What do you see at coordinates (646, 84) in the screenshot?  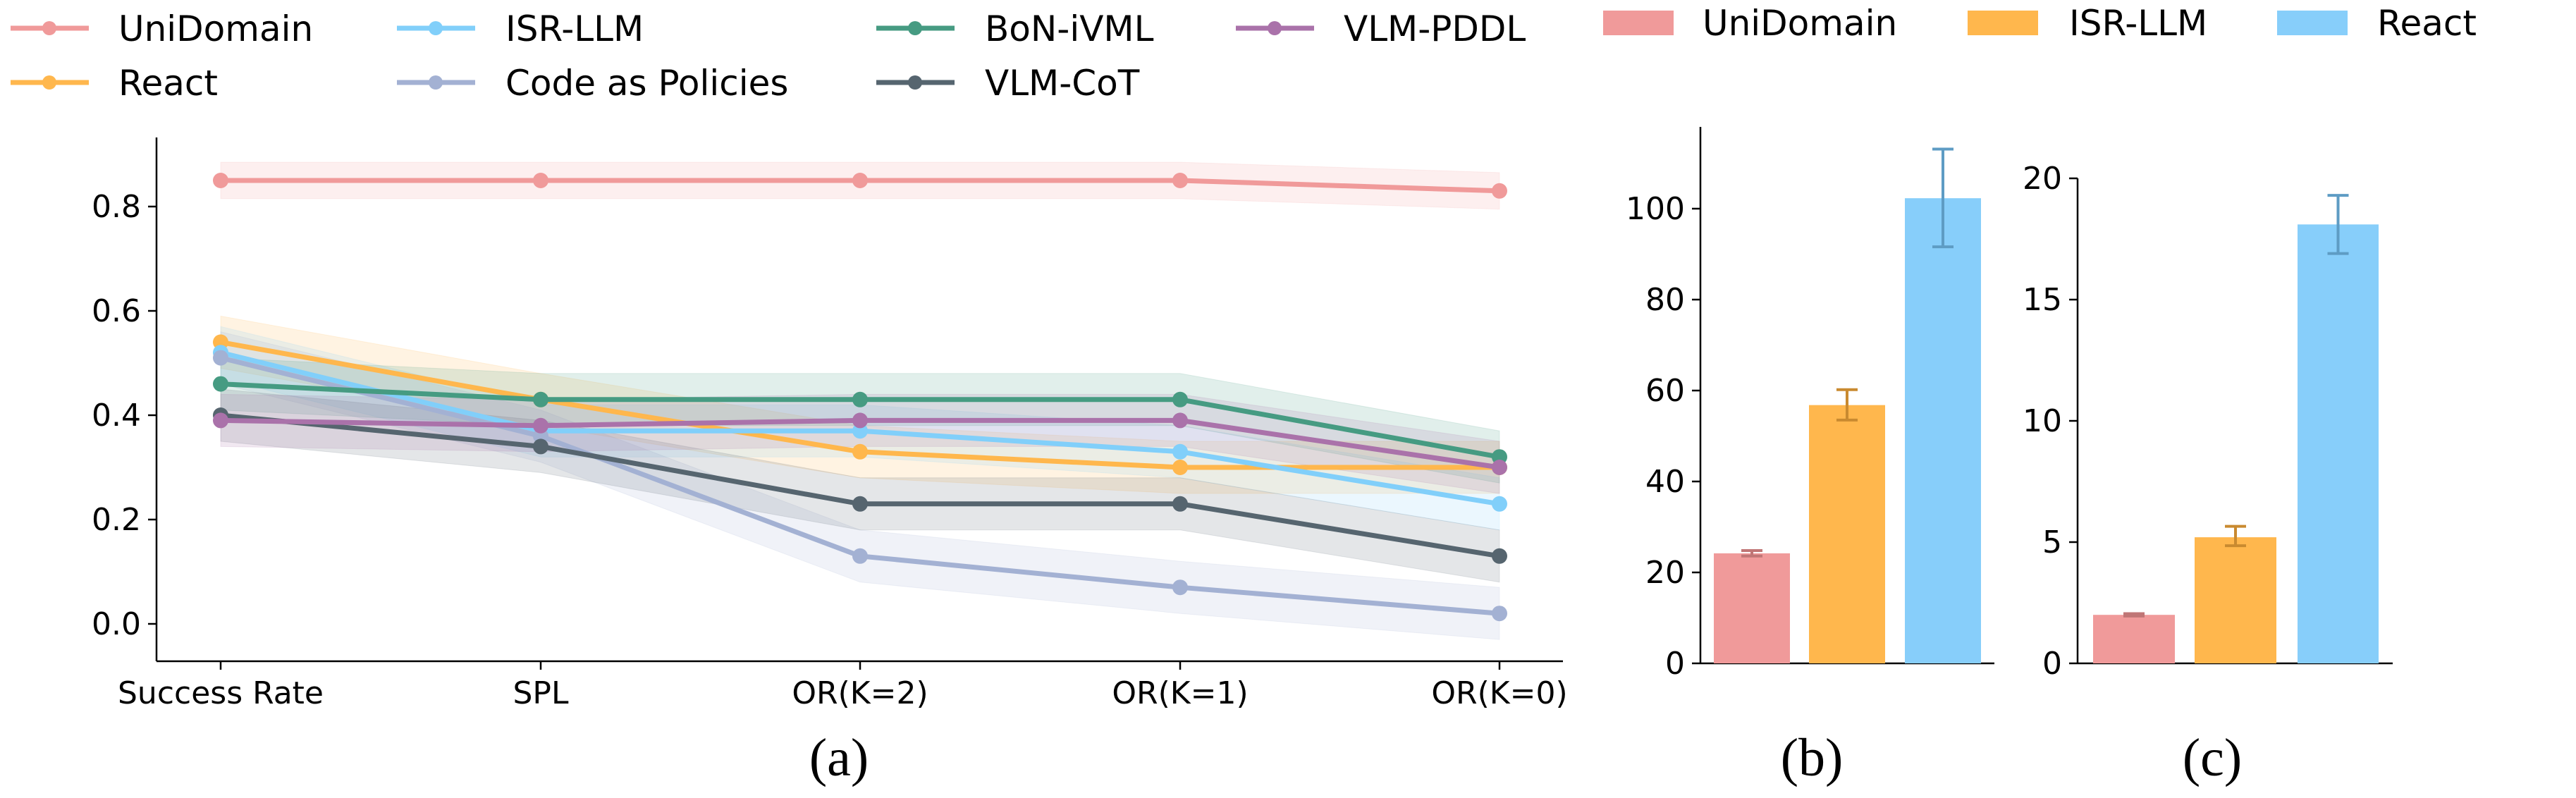 I see `legend-label: Code as Policies` at bounding box center [646, 84].